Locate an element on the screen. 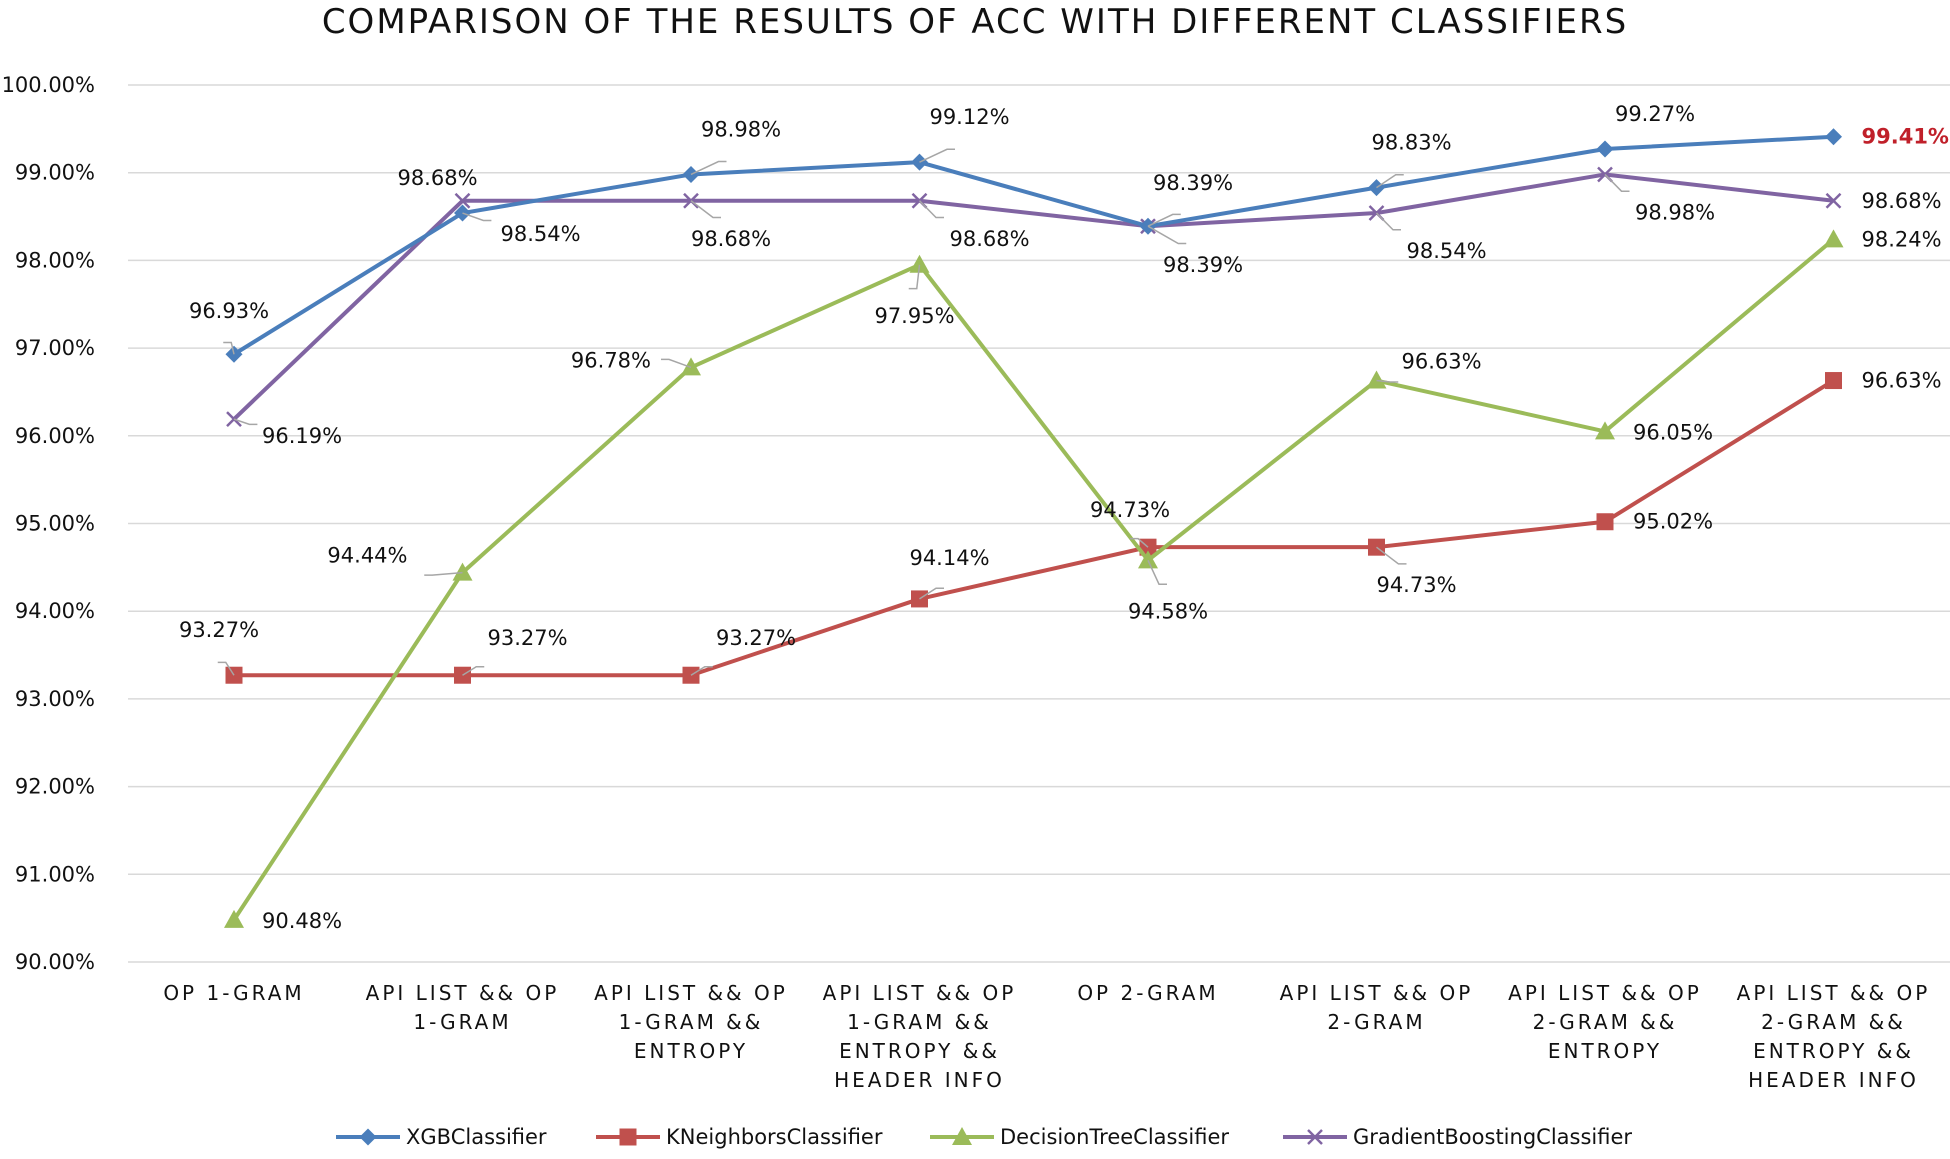 Image resolution: width=1950 pixels, height=1159 pixels. data-label: 96.05% is located at coordinates (1673, 432).